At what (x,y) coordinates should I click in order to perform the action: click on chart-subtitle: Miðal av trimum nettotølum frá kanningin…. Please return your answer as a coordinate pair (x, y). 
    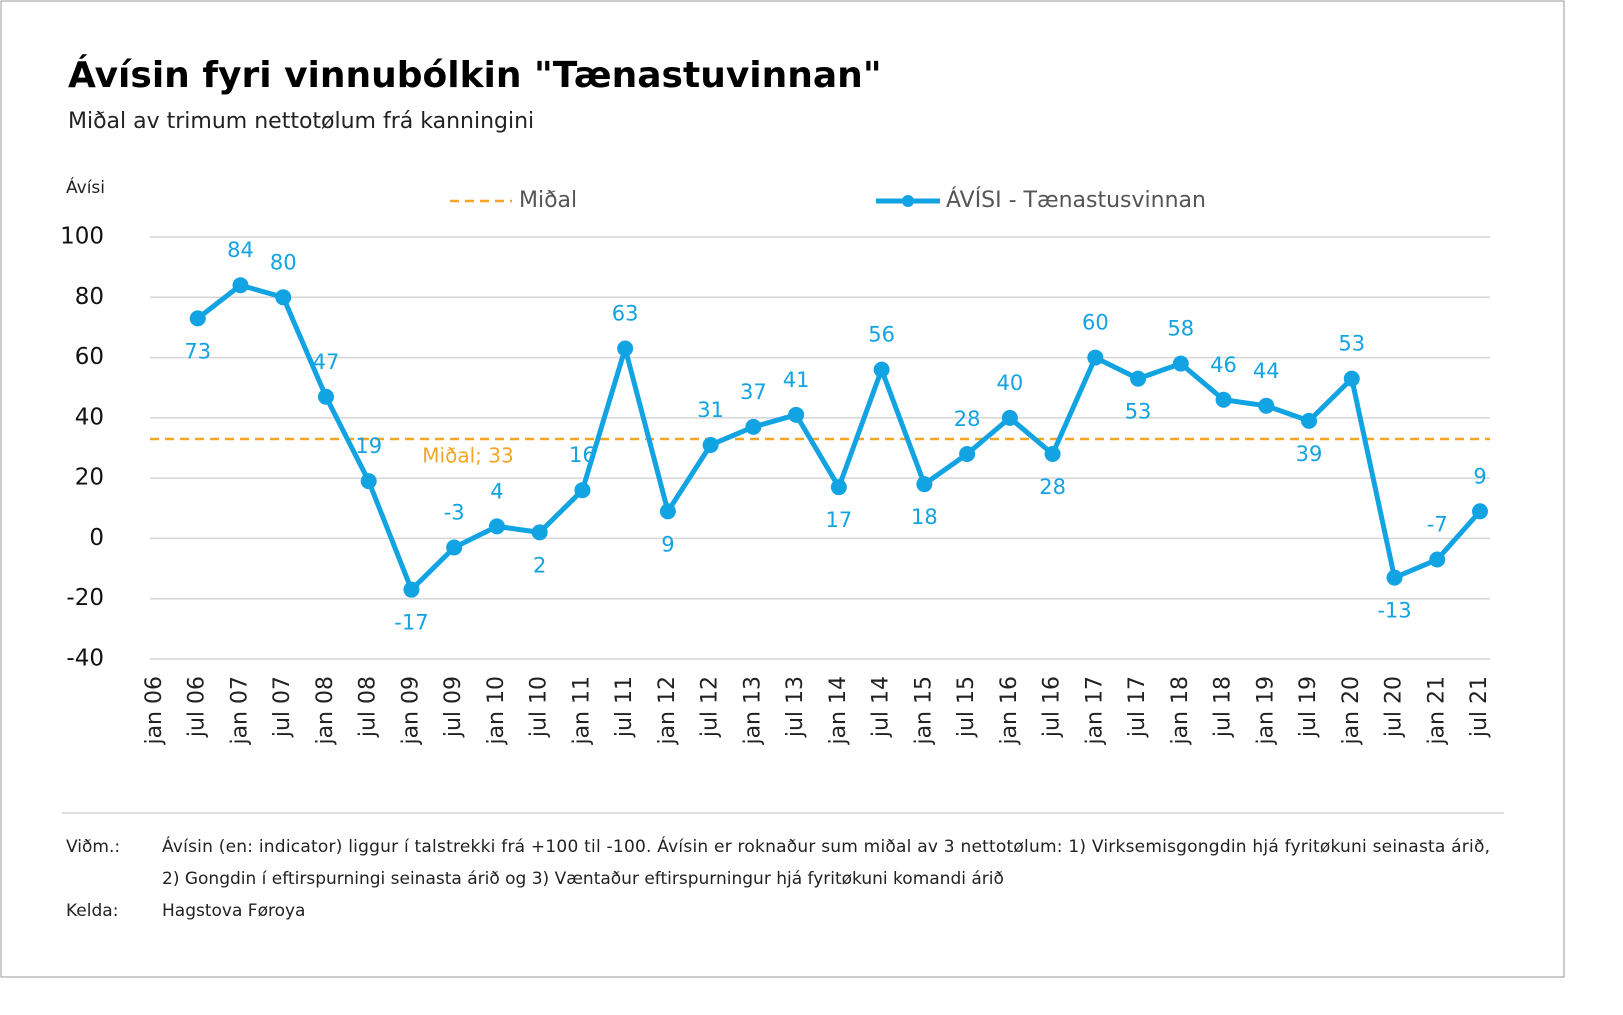
    Looking at the image, I should click on (301, 121).